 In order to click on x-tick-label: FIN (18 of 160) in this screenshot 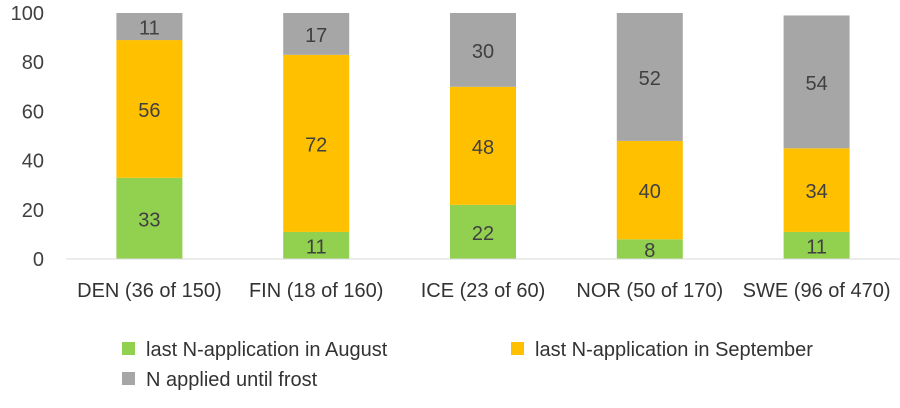, I will do `click(316, 291)`.